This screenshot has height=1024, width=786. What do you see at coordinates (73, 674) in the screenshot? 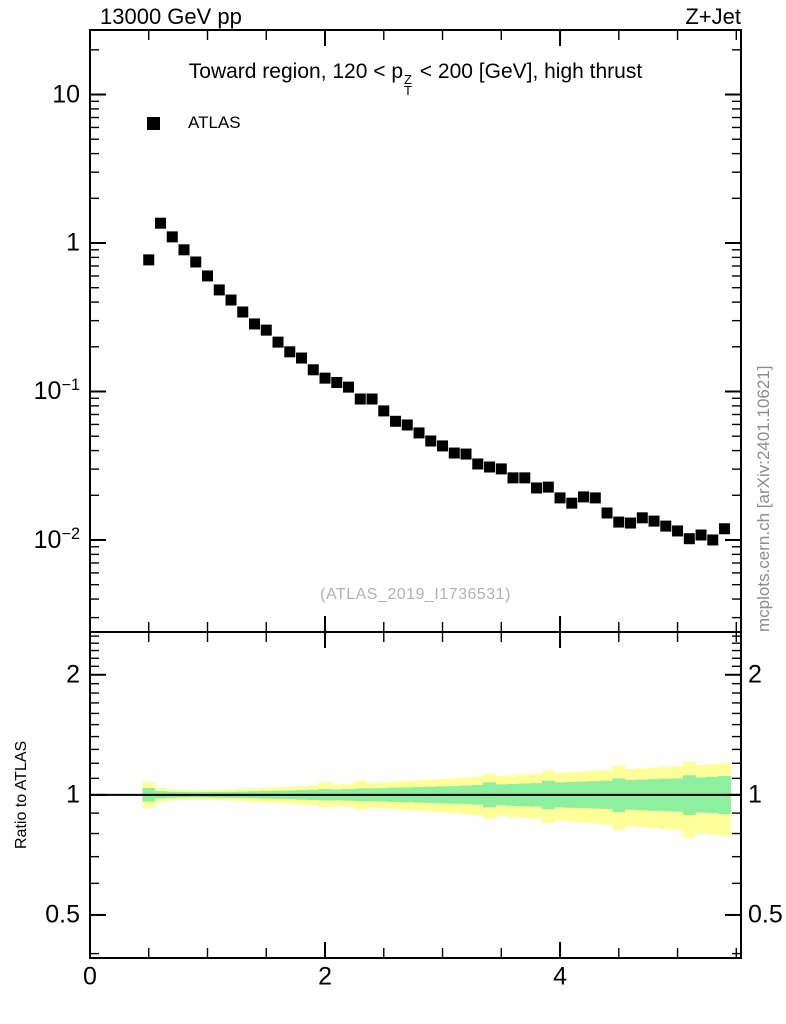
I see `ratio-y-axis-tick-label-left: 2` at bounding box center [73, 674].